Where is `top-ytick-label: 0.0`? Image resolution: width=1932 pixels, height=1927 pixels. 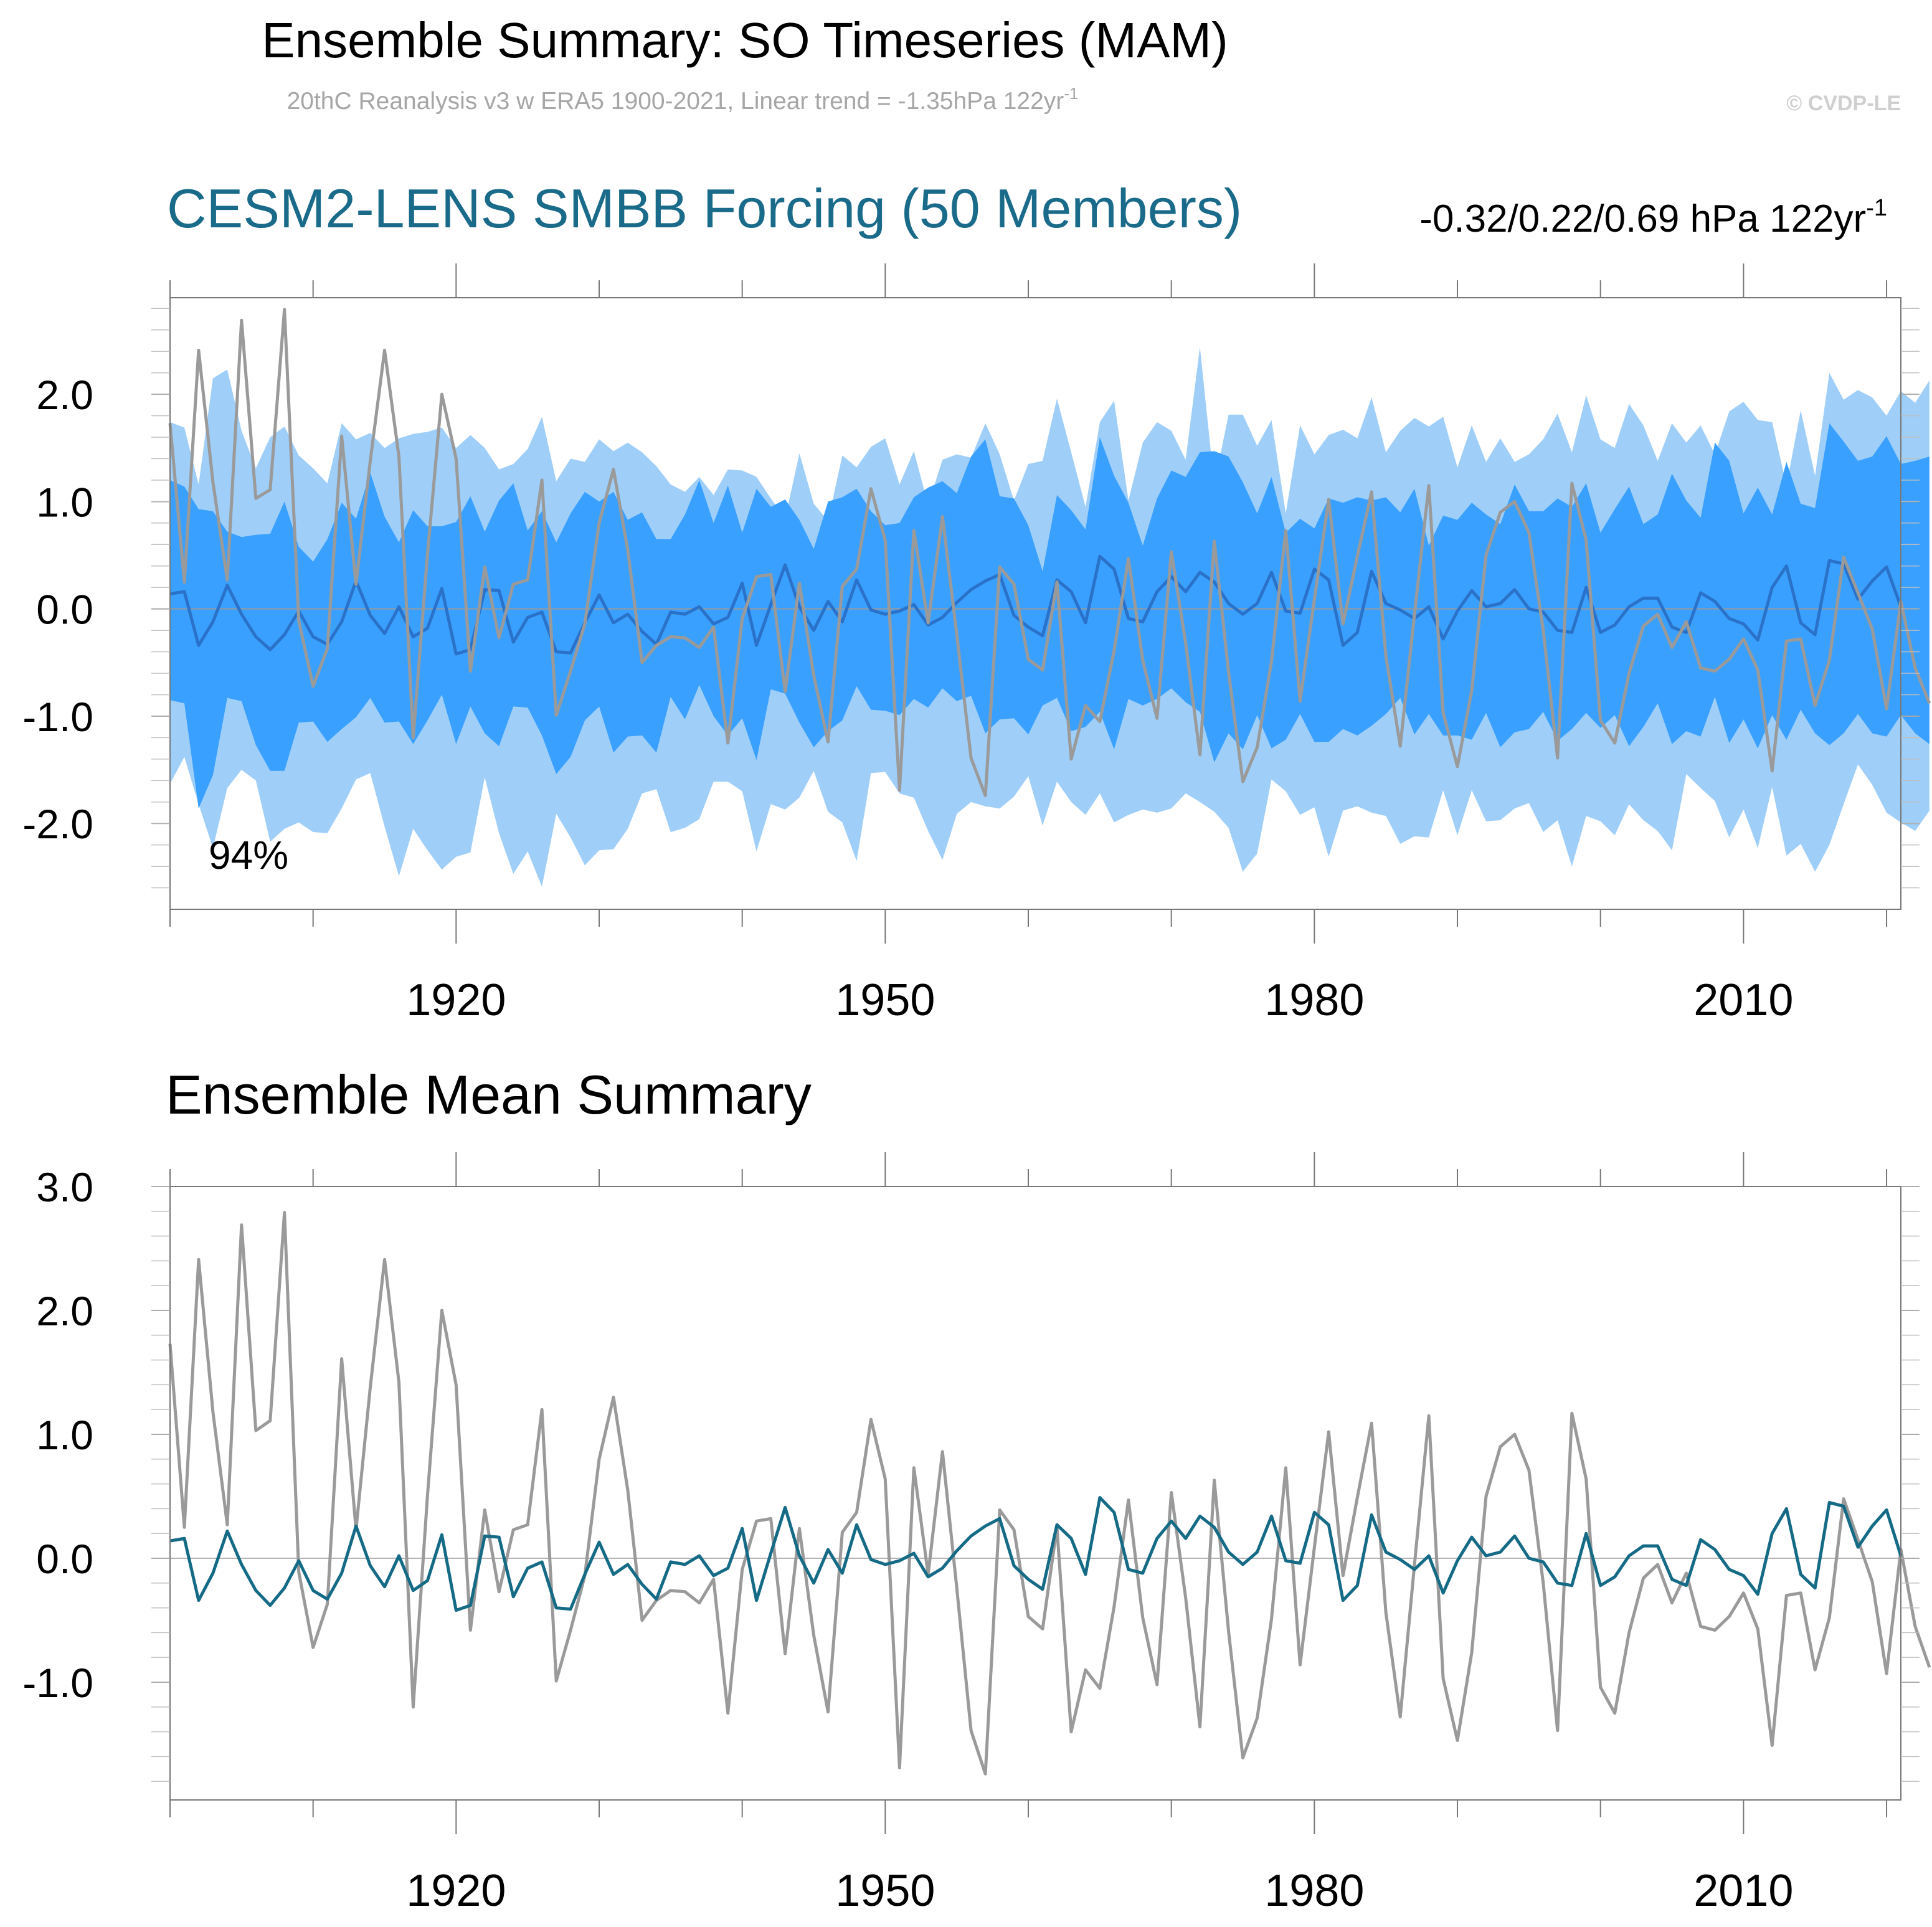
top-ytick-label: 0.0 is located at coordinates (64, 610).